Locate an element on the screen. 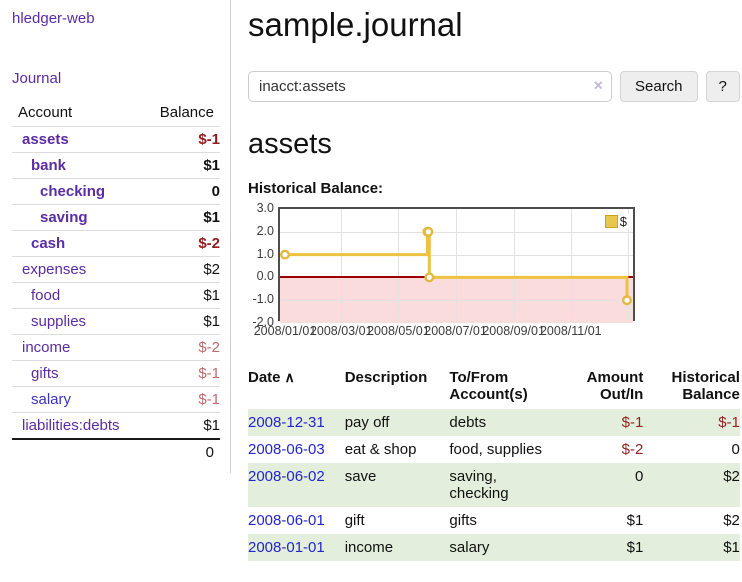 This screenshot has height=582, width=742. account-row: liabilities:debts $1 is located at coordinates (116, 426).